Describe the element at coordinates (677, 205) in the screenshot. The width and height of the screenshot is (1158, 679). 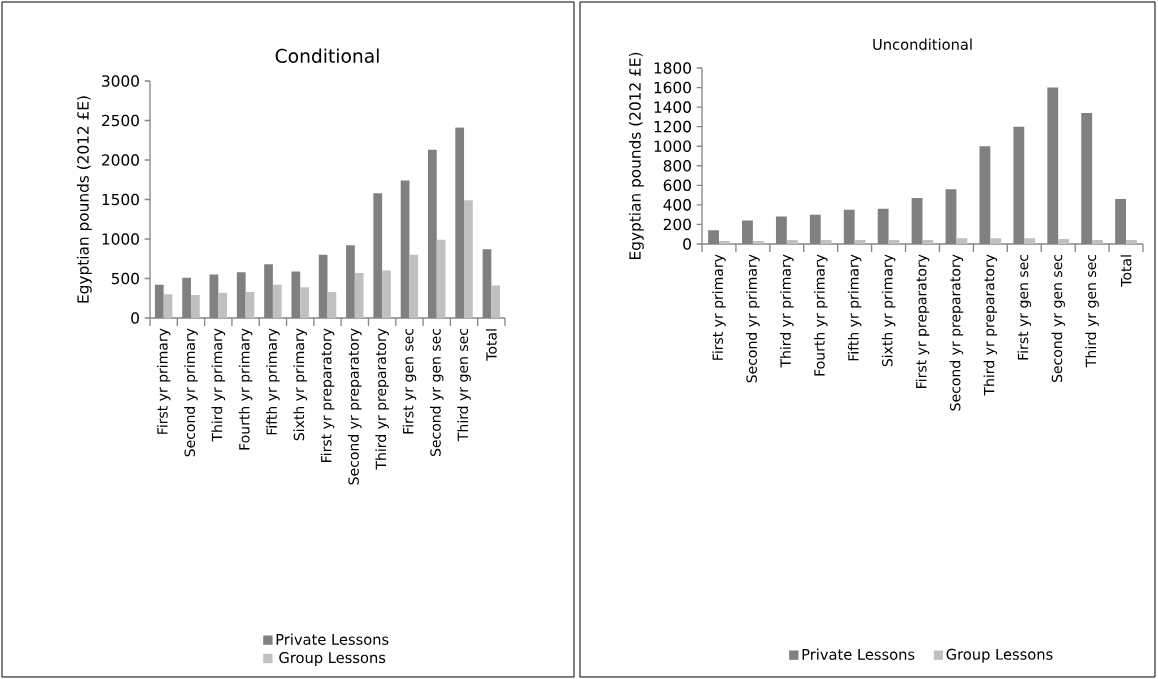
I see `y-tick-label: 400` at that location.